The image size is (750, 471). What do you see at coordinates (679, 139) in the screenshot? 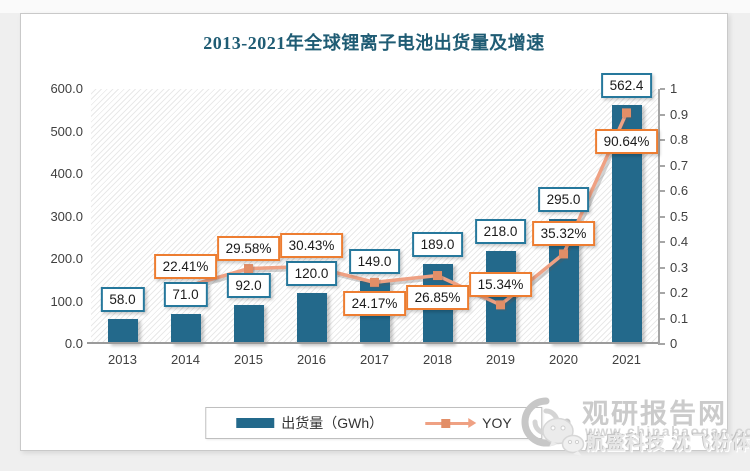
I see `right-axis-tick-label: 0.8` at bounding box center [679, 139].